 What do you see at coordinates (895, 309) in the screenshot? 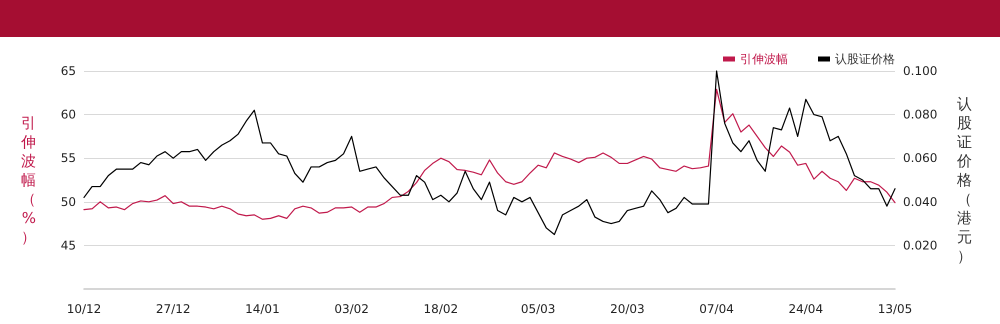
I see `x-tick-label: 13/05` at bounding box center [895, 309].